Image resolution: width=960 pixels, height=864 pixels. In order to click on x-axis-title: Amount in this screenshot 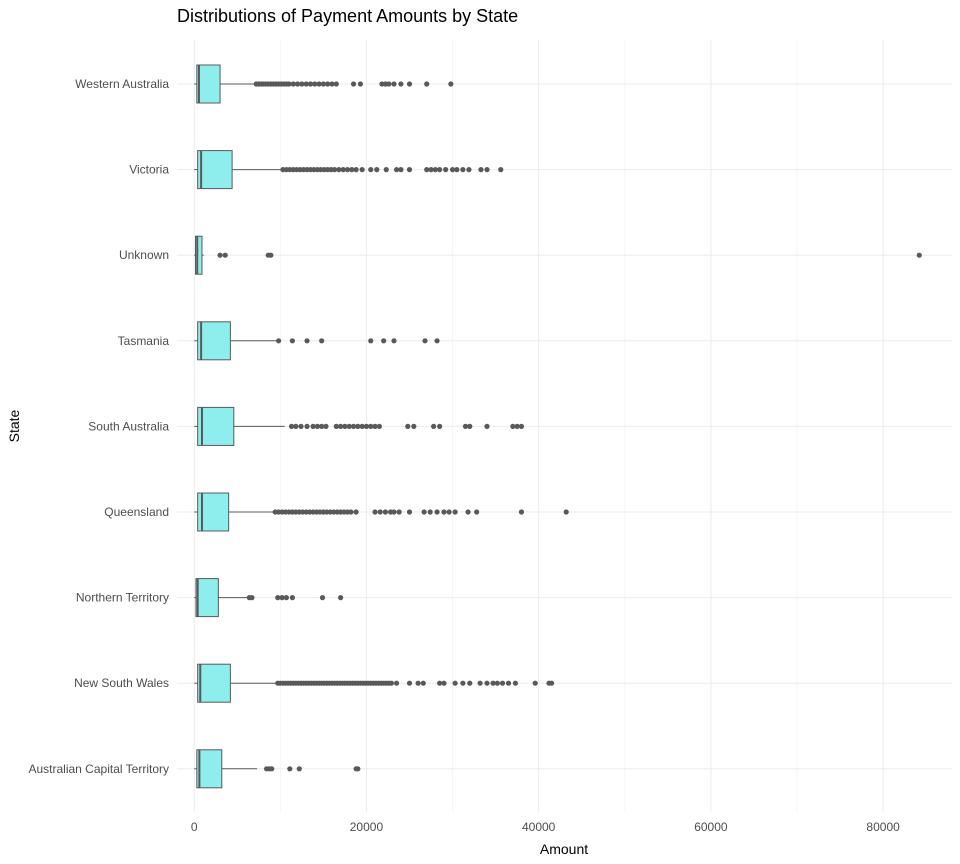, I will do `click(564, 849)`.